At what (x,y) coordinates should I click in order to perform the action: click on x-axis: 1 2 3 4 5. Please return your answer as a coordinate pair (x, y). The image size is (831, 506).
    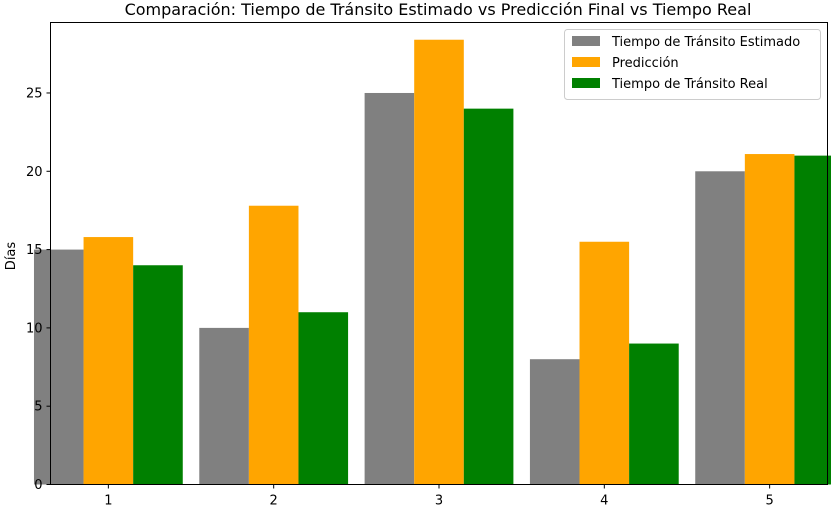
    Looking at the image, I should click on (439, 495).